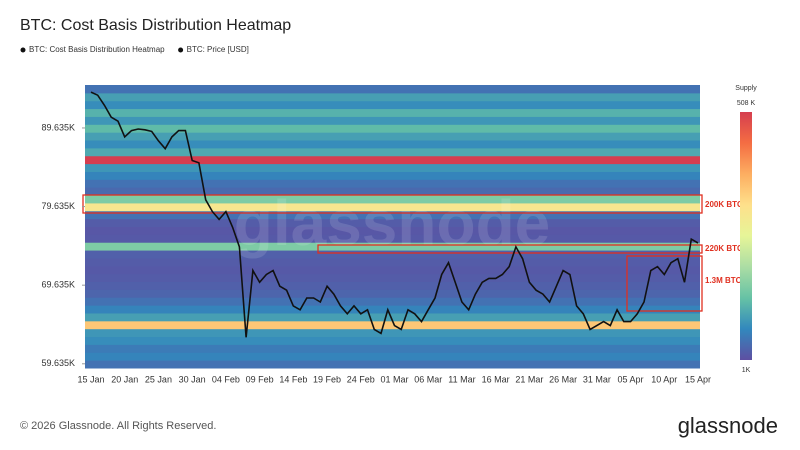 Image resolution: width=800 pixels, height=450 pixels. I want to click on x-tick-label: 26 Mar, so click(563, 379).